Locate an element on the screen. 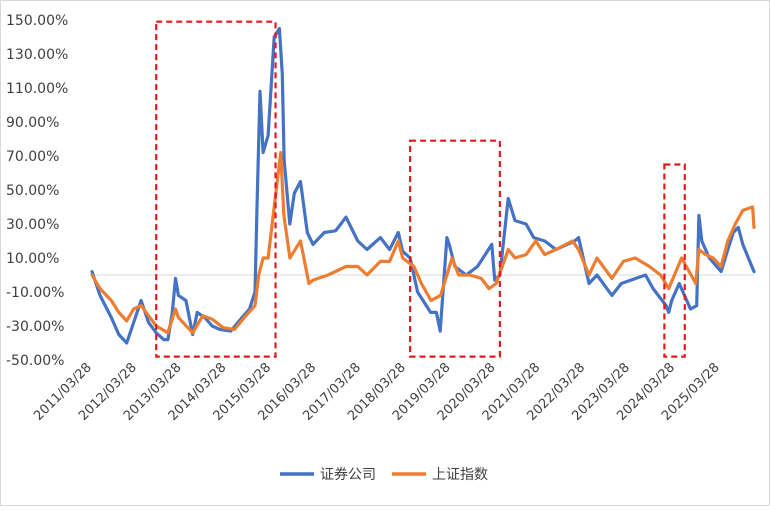 The height and width of the screenshot is (510, 770). y-tick-label: 10.00% is located at coordinates (32, 259).